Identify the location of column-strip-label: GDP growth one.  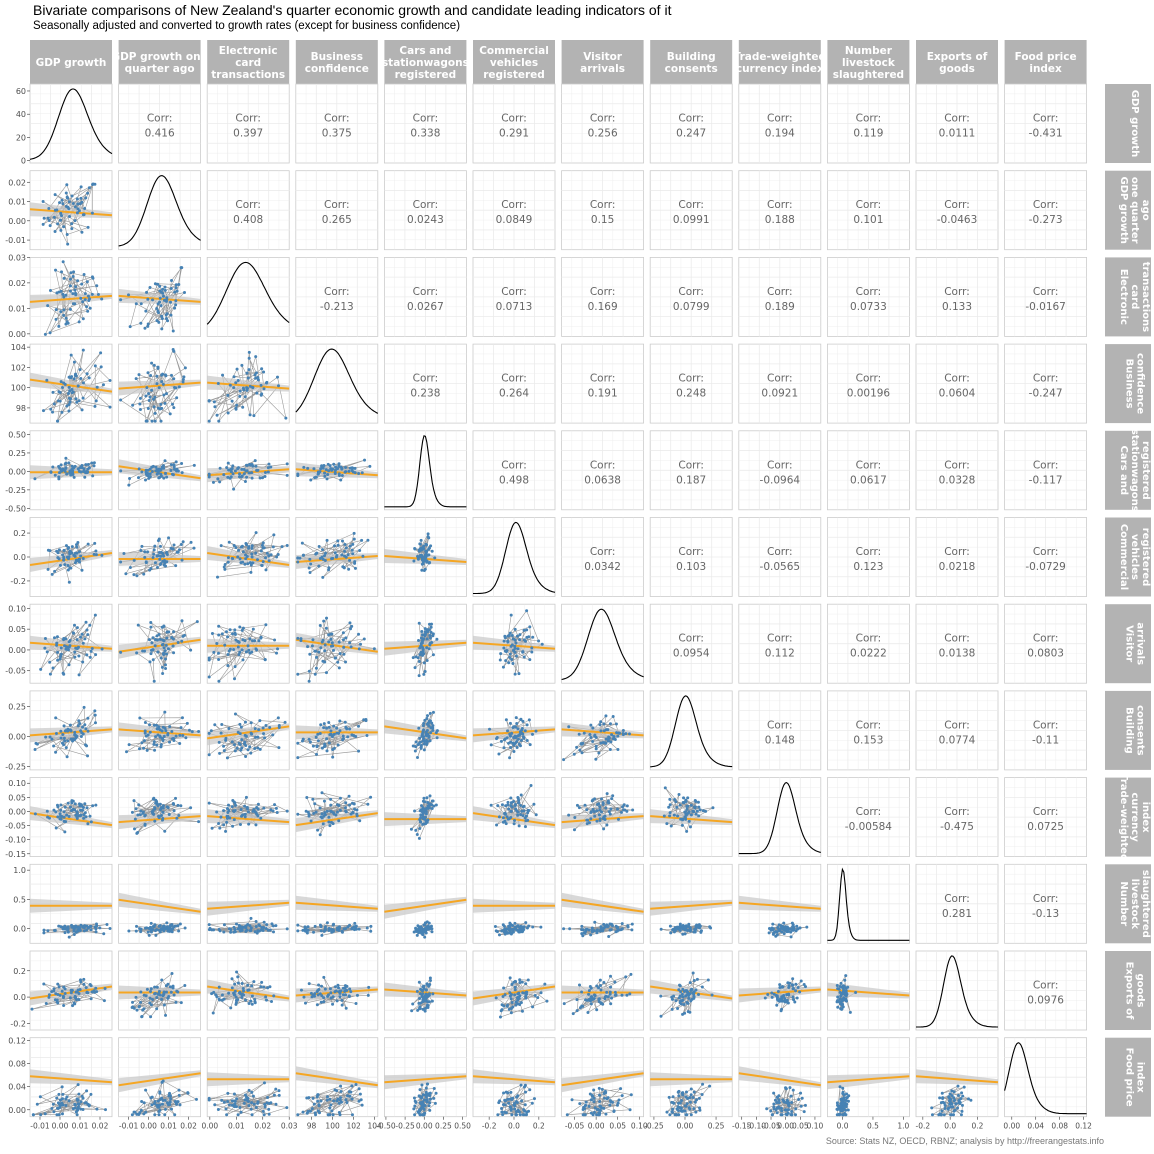
(159, 57).